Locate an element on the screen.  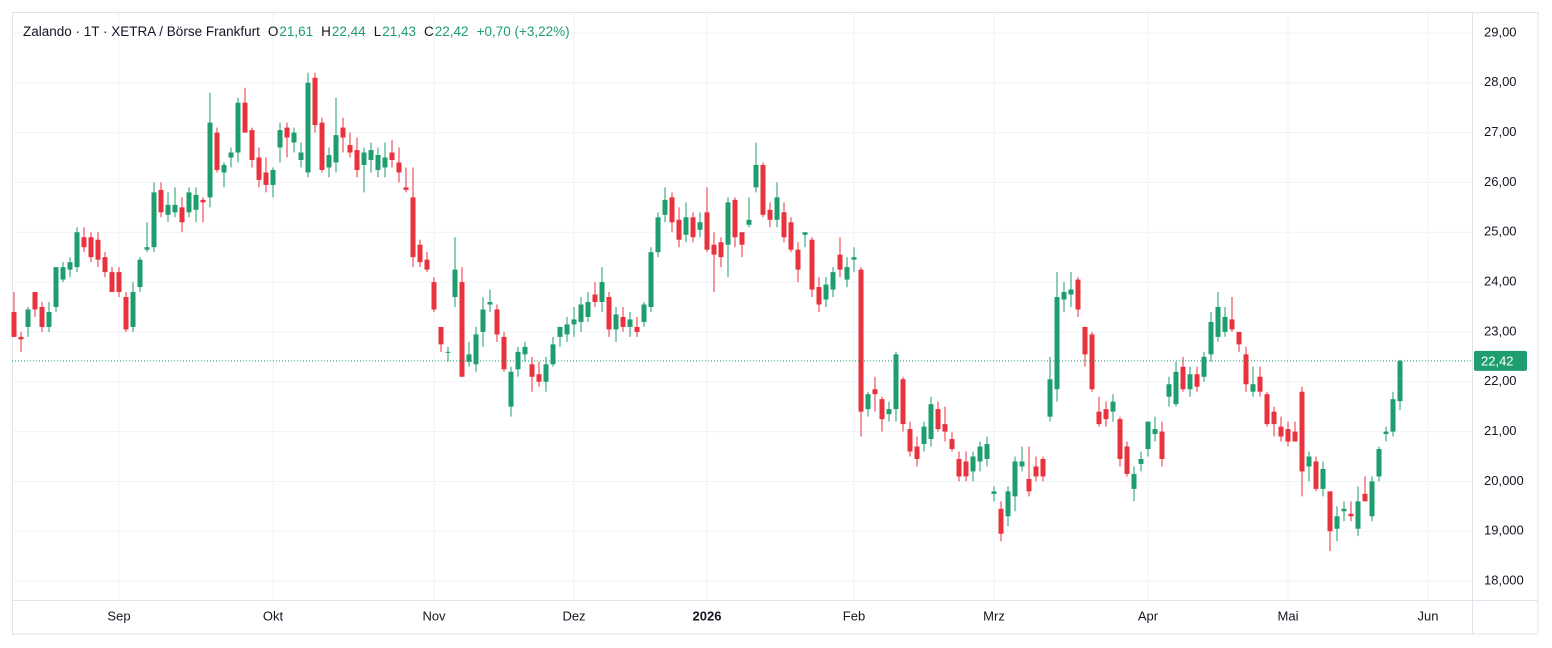
ohlc-value: 22,44 is located at coordinates (348, 31).